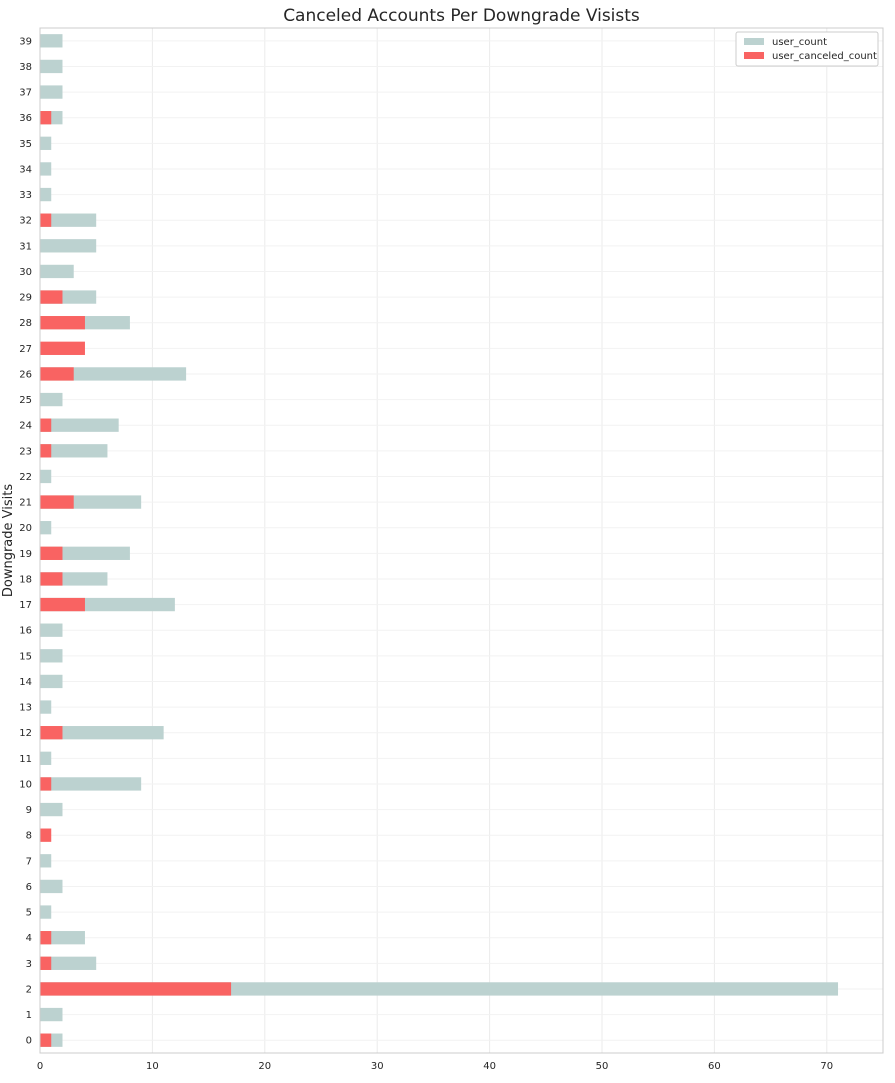 The width and height of the screenshot is (895, 1083). What do you see at coordinates (25, 682) in the screenshot?
I see `y-tick-label: 14` at bounding box center [25, 682].